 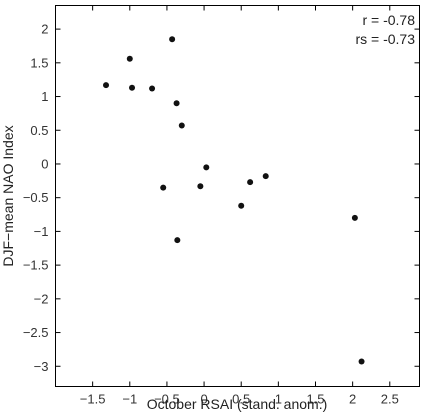 What do you see at coordinates (352, 399) in the screenshot?
I see `x-tick-label: 2` at bounding box center [352, 399].